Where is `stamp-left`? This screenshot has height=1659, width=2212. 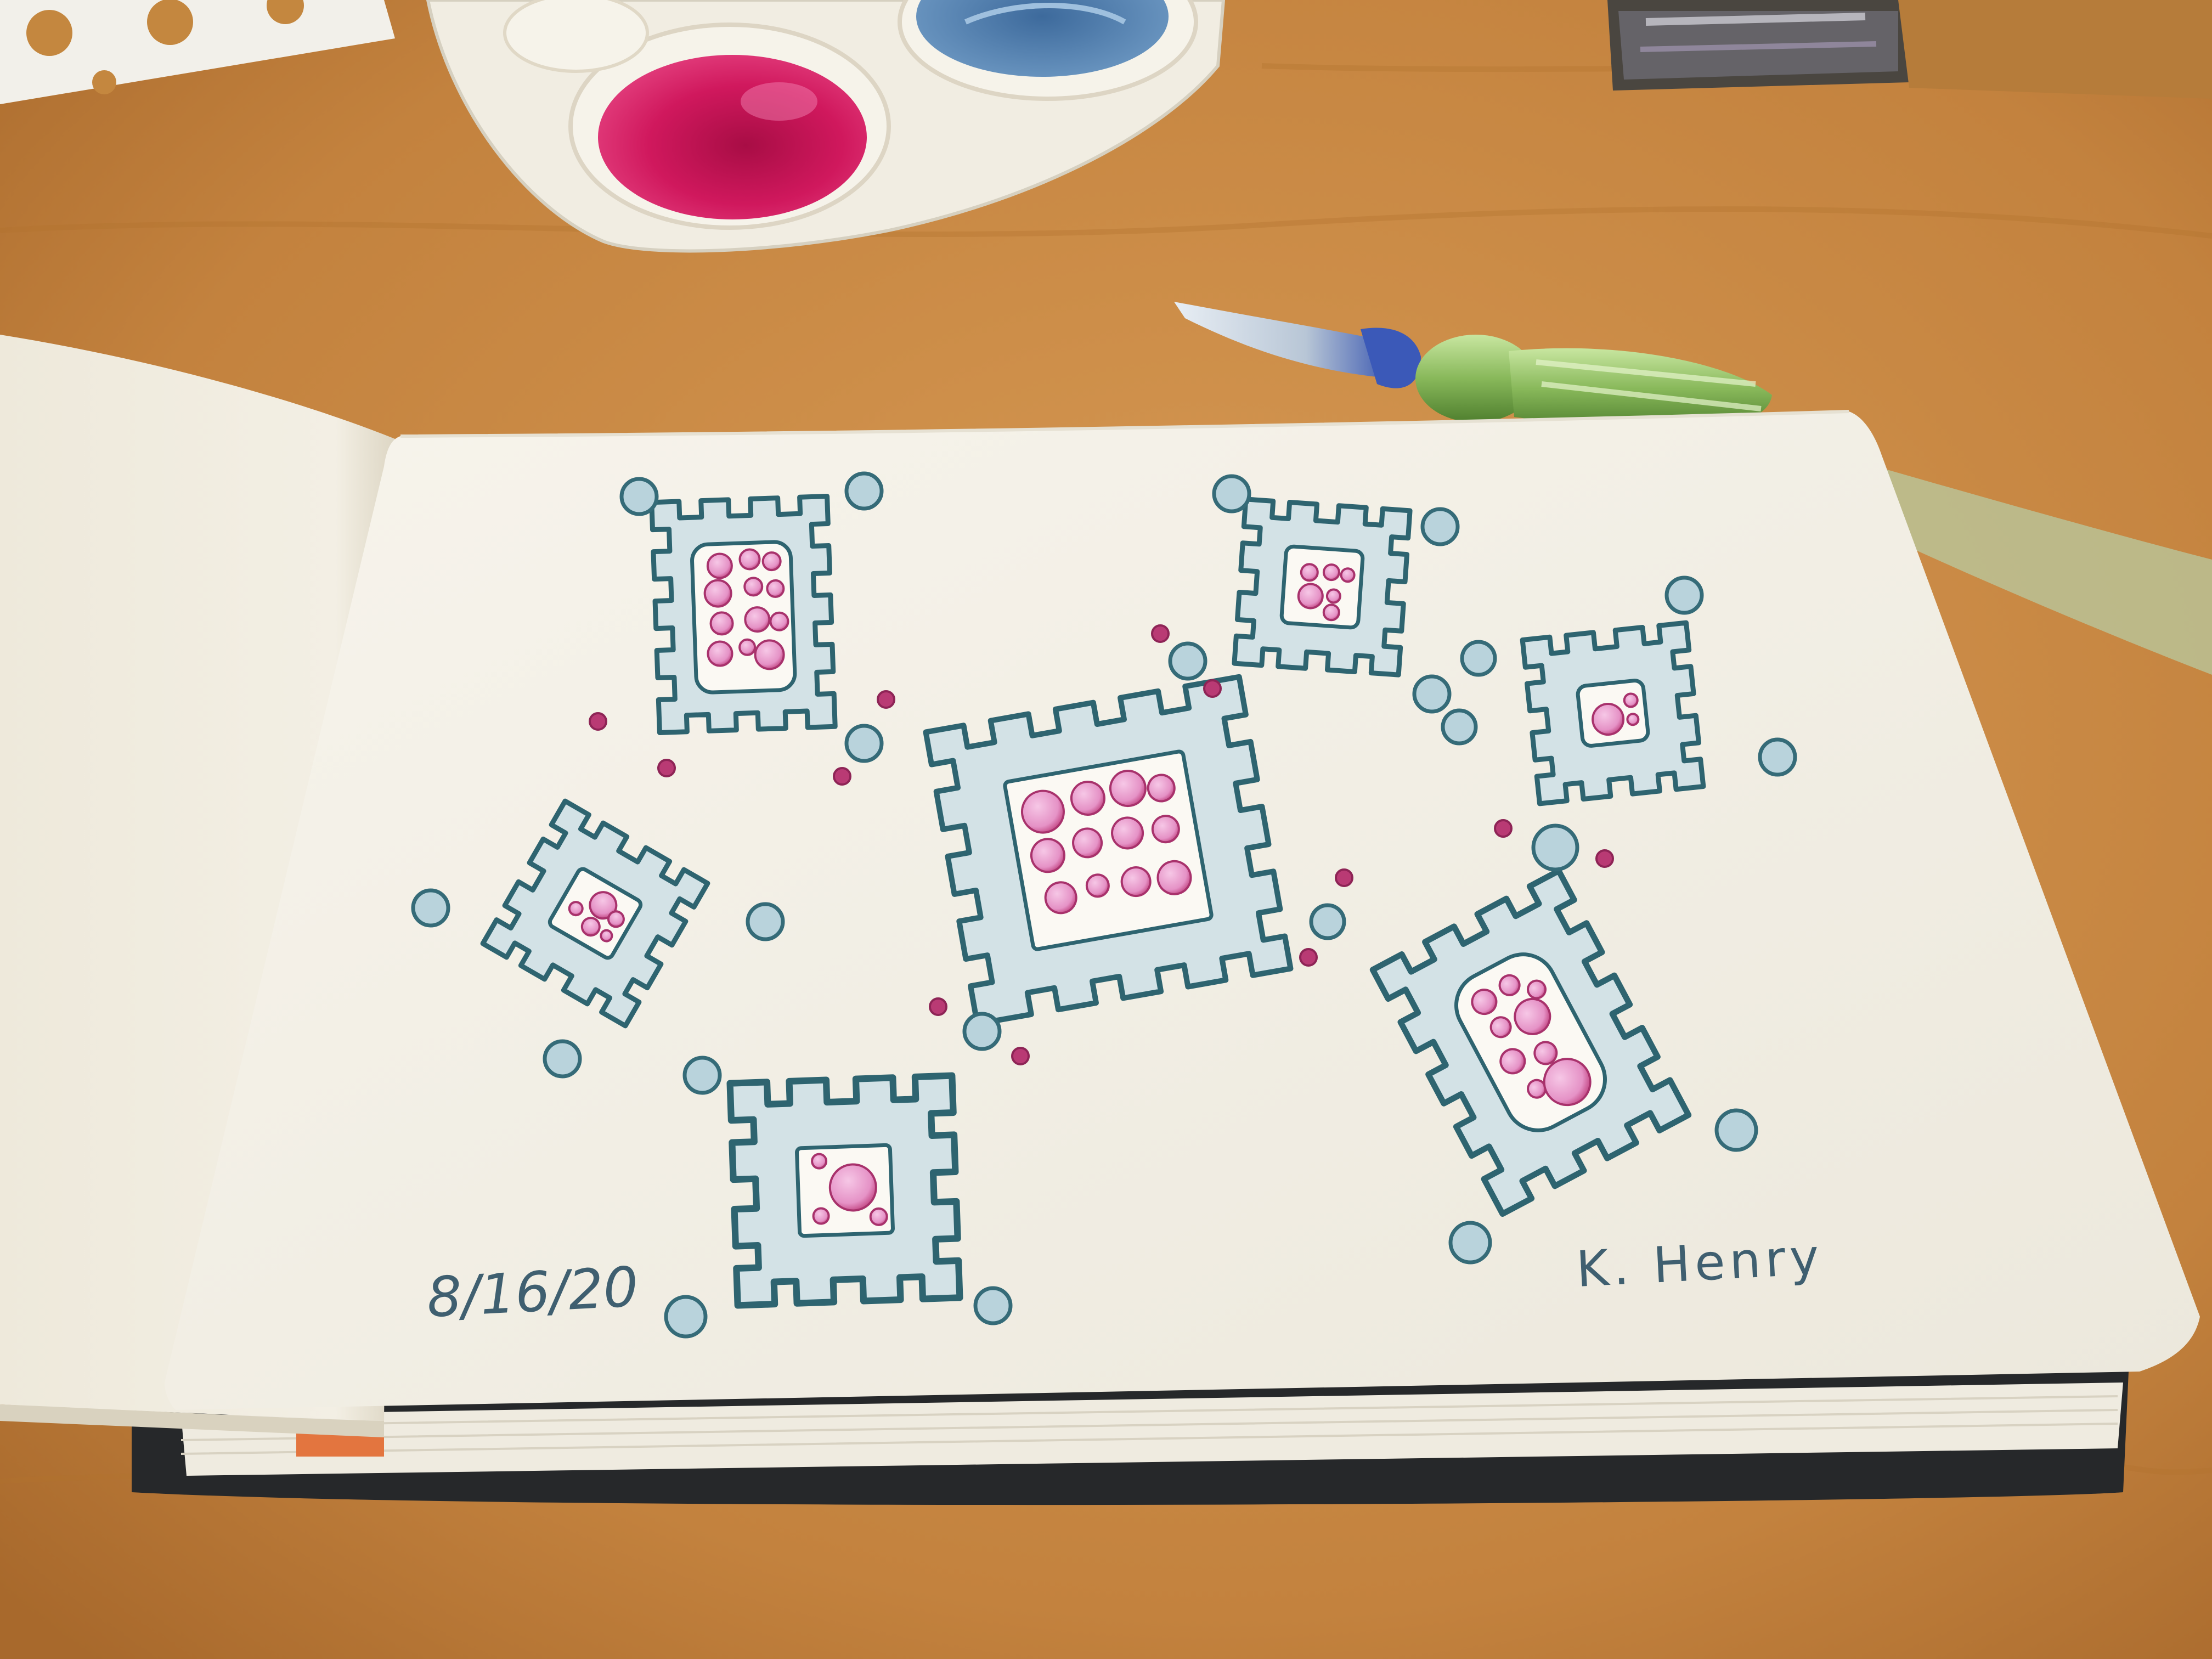 stamp-left is located at coordinates (596, 914).